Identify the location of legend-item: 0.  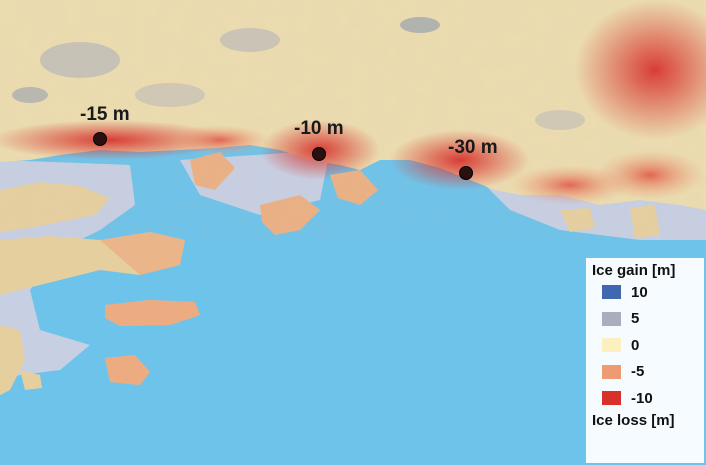
(645, 345).